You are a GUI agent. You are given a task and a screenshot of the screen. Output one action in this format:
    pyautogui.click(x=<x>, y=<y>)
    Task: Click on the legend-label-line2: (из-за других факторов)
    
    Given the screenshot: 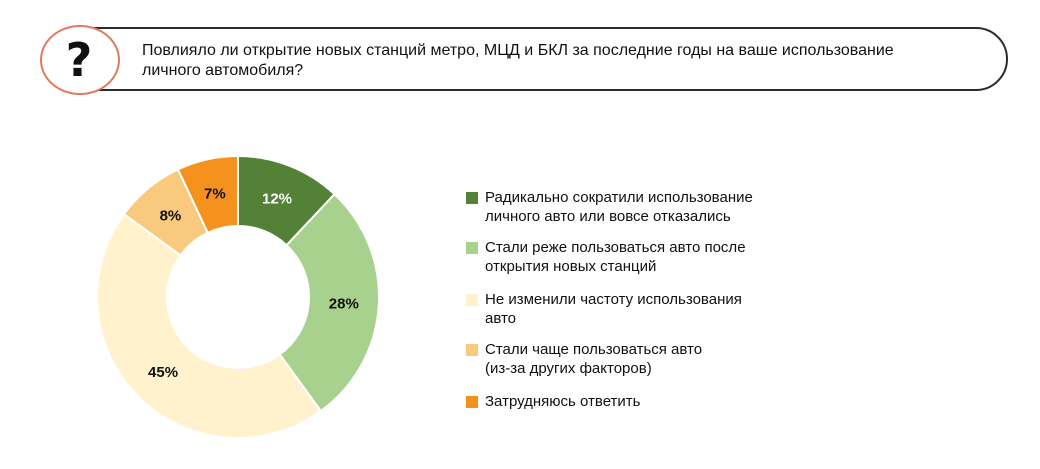 What is the action you would take?
    pyautogui.click(x=568, y=368)
    